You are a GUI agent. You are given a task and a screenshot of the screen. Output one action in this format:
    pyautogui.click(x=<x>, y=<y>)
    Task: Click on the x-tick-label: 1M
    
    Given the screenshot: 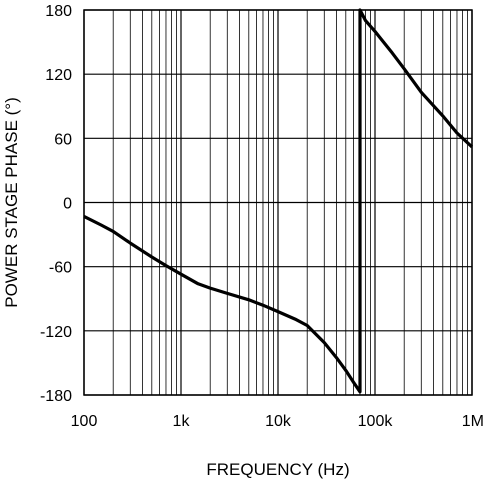 What is the action you would take?
    pyautogui.click(x=473, y=421)
    